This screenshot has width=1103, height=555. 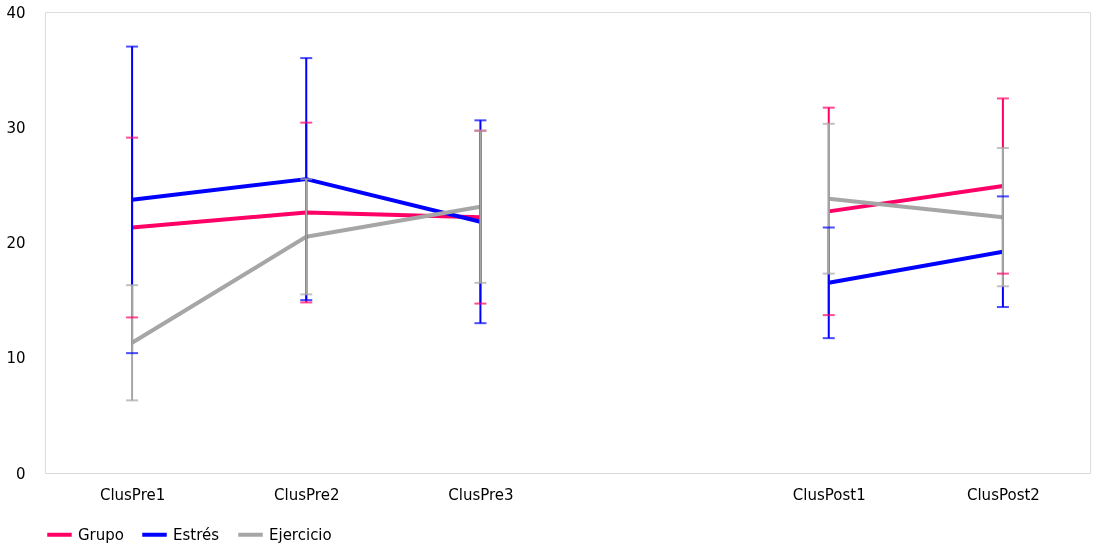 I want to click on x-tick-label: ClusPost1, so click(x=829, y=494).